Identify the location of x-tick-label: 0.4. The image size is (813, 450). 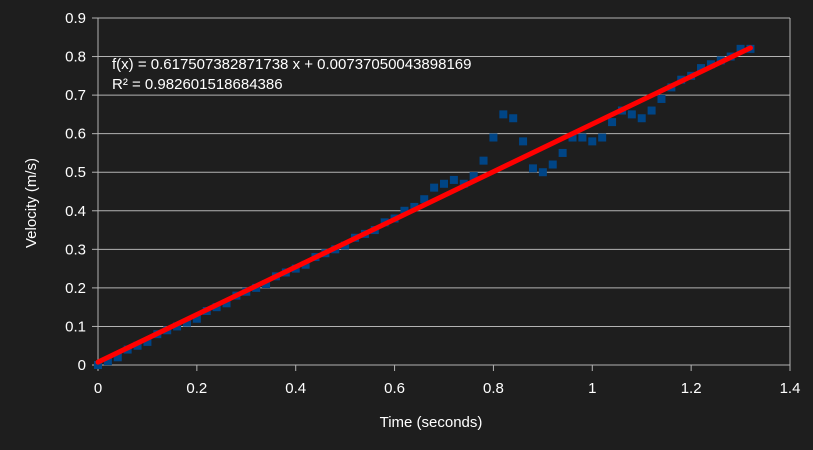
(295, 388).